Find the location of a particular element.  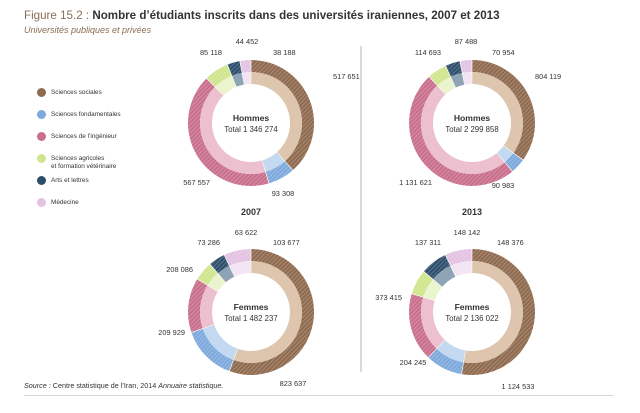

center-total-label: Total 2 299 858 is located at coordinates (471, 129).